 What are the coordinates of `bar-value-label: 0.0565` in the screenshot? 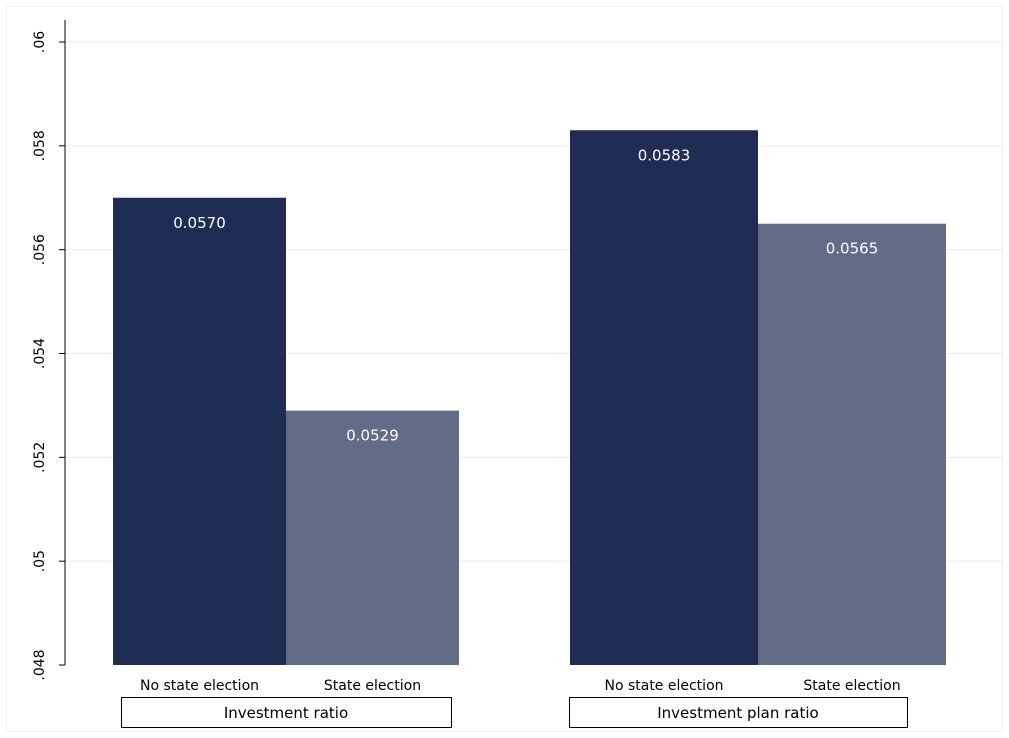 It's located at (852, 249).